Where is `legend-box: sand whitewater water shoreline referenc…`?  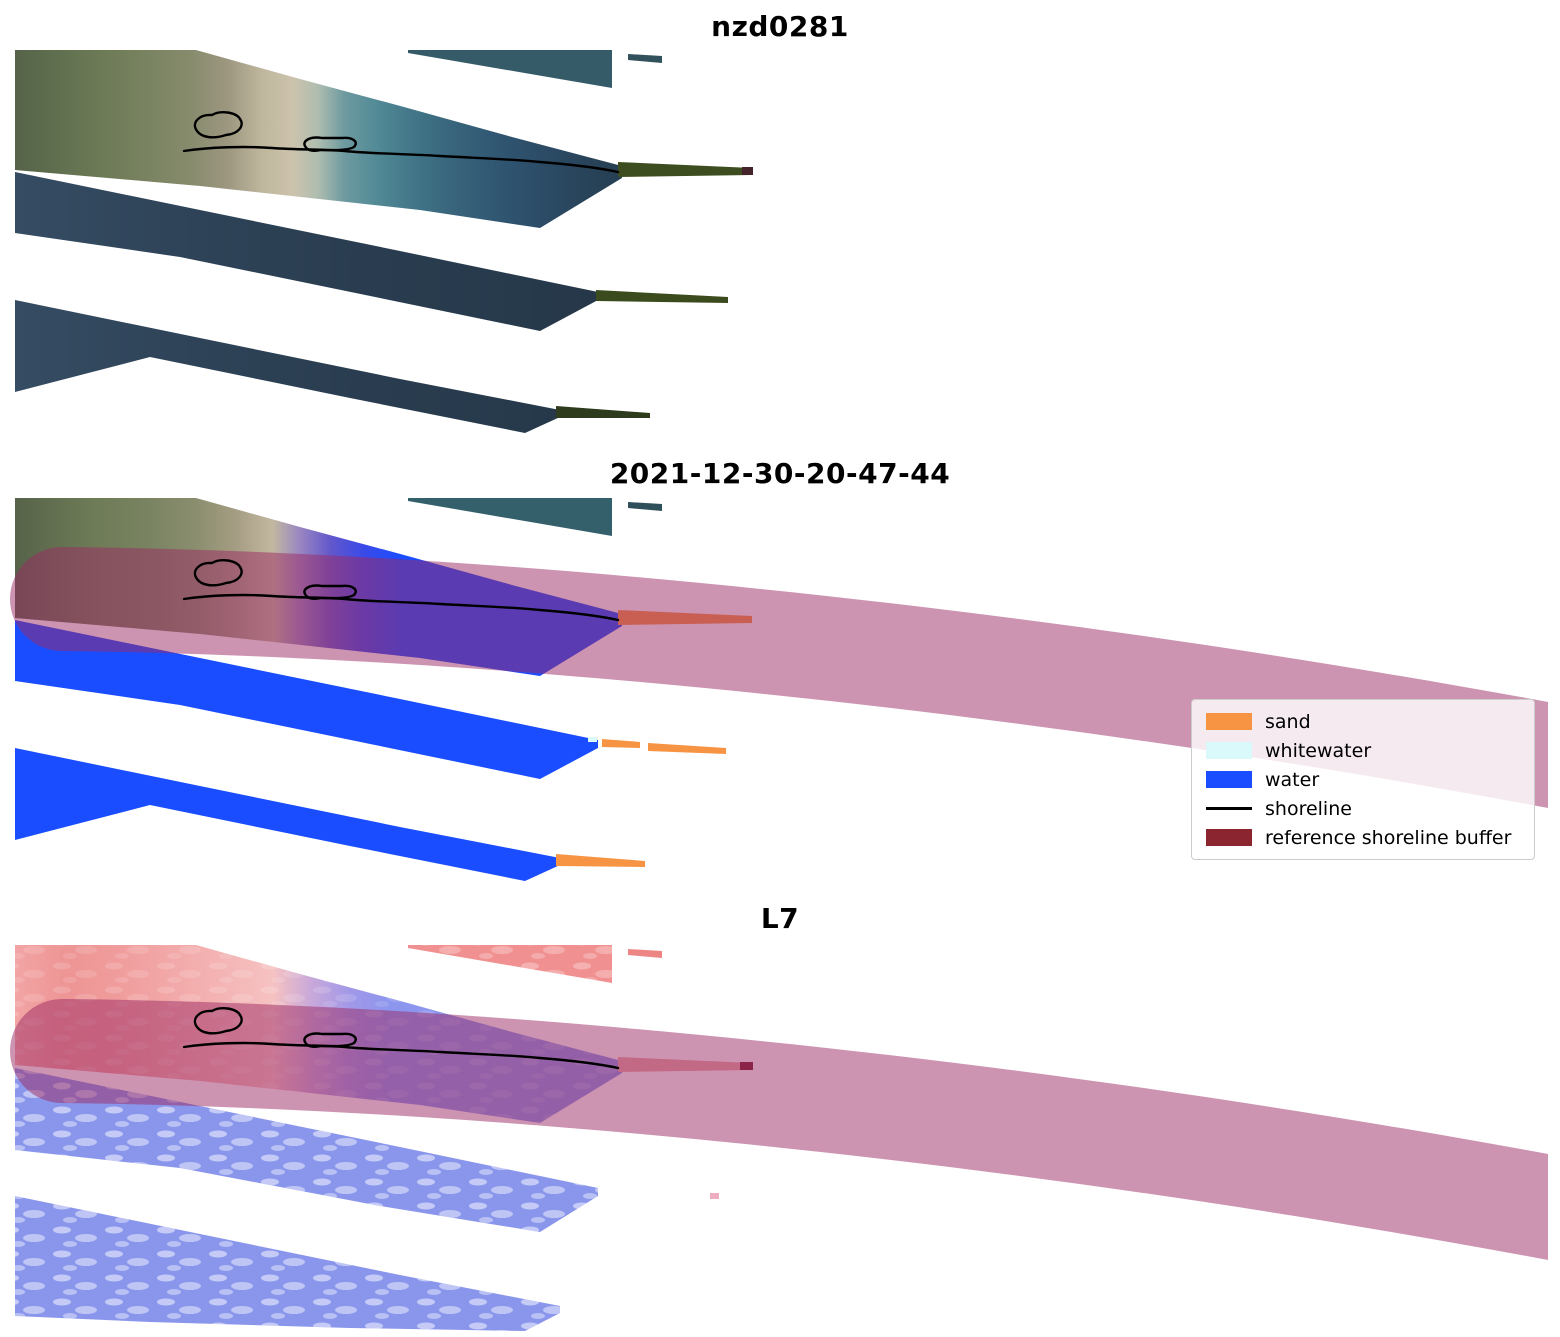 legend-box: sand whitewater water shoreline referenc… is located at coordinates (1363, 779).